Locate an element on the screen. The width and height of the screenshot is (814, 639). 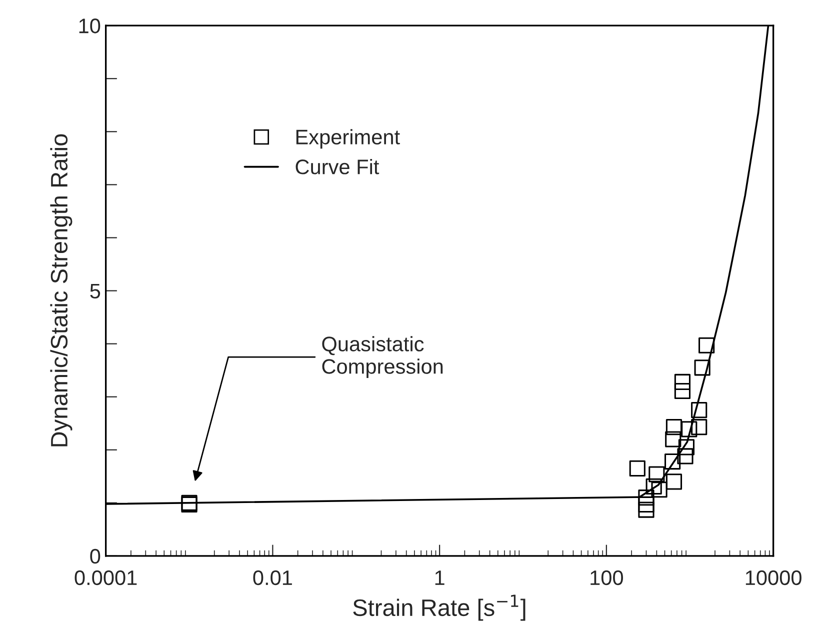
x-tick-label: 1 is located at coordinates (439, 577).